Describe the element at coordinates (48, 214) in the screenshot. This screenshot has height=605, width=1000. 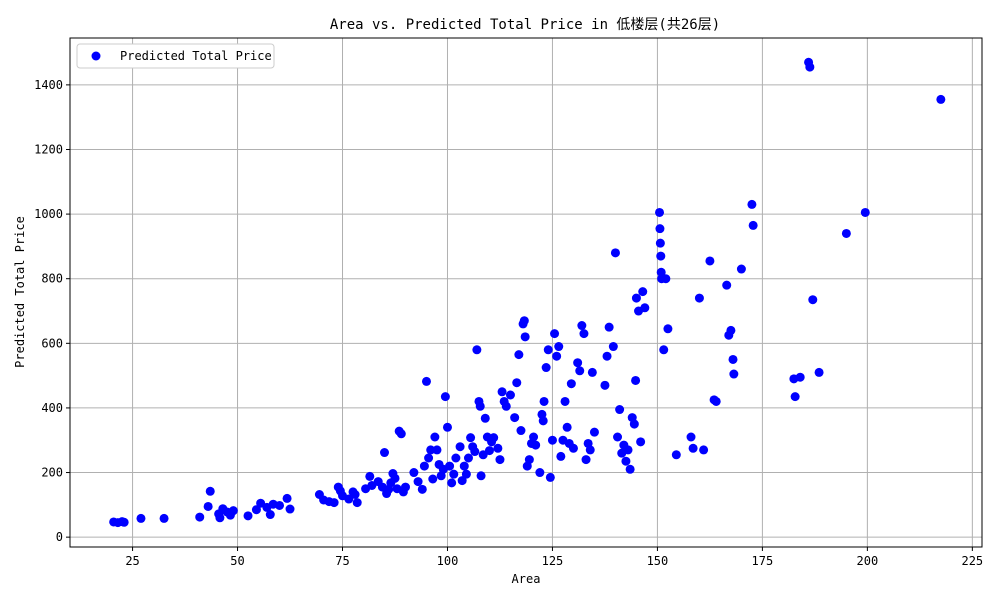
I see `y-tick-label: 1000` at that location.